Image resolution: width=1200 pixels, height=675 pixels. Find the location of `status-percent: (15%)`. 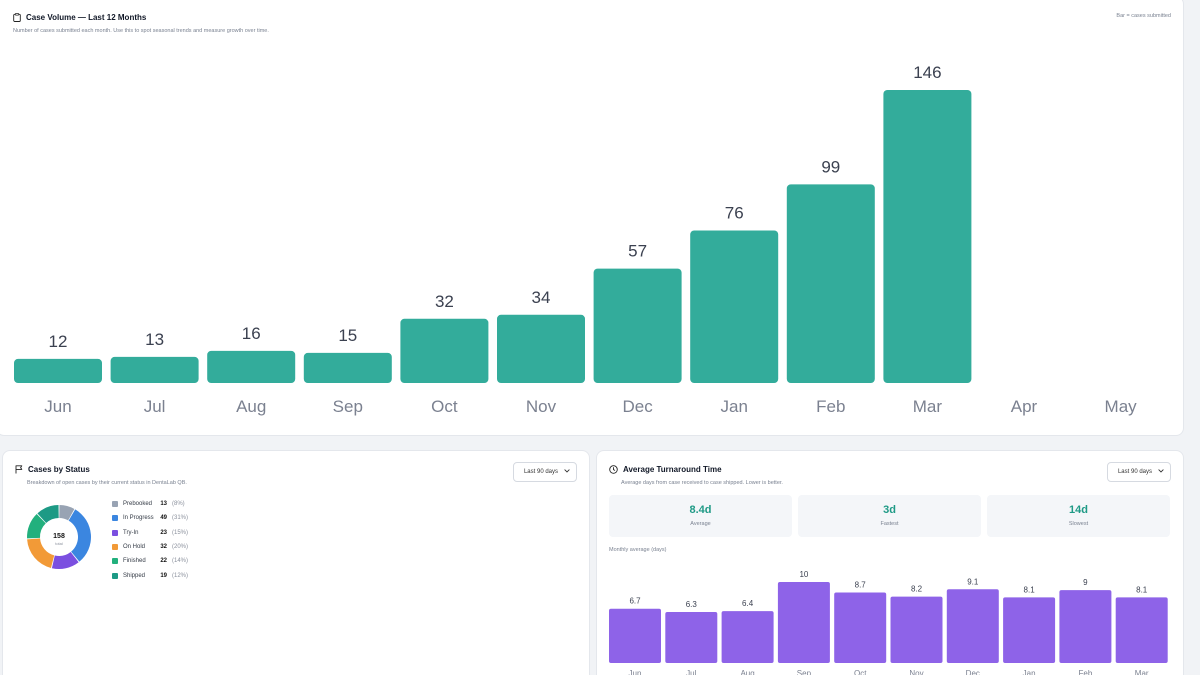

status-percent: (15%) is located at coordinates (180, 532).